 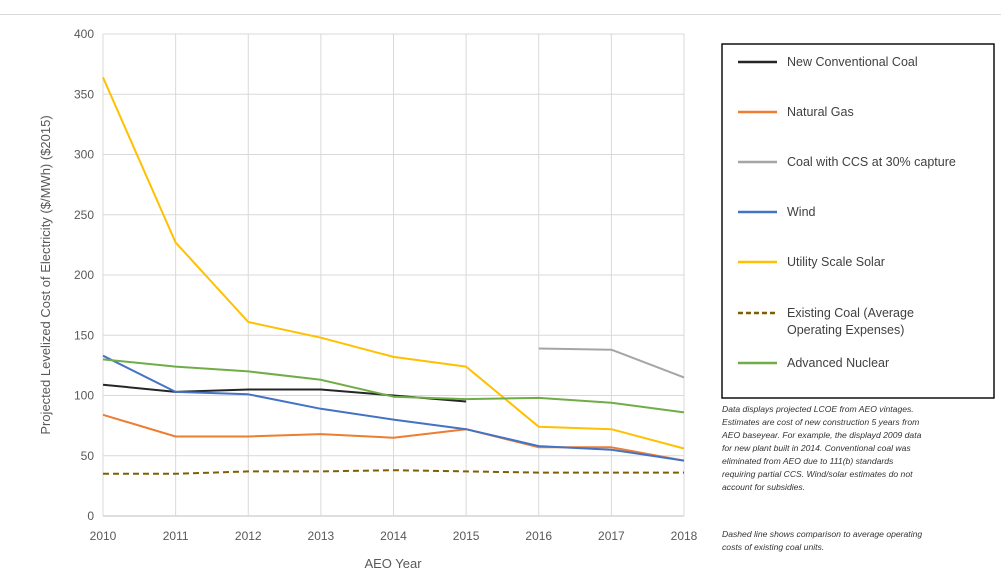 I want to click on annotation-line: costs of existing coal units., so click(x=773, y=547).